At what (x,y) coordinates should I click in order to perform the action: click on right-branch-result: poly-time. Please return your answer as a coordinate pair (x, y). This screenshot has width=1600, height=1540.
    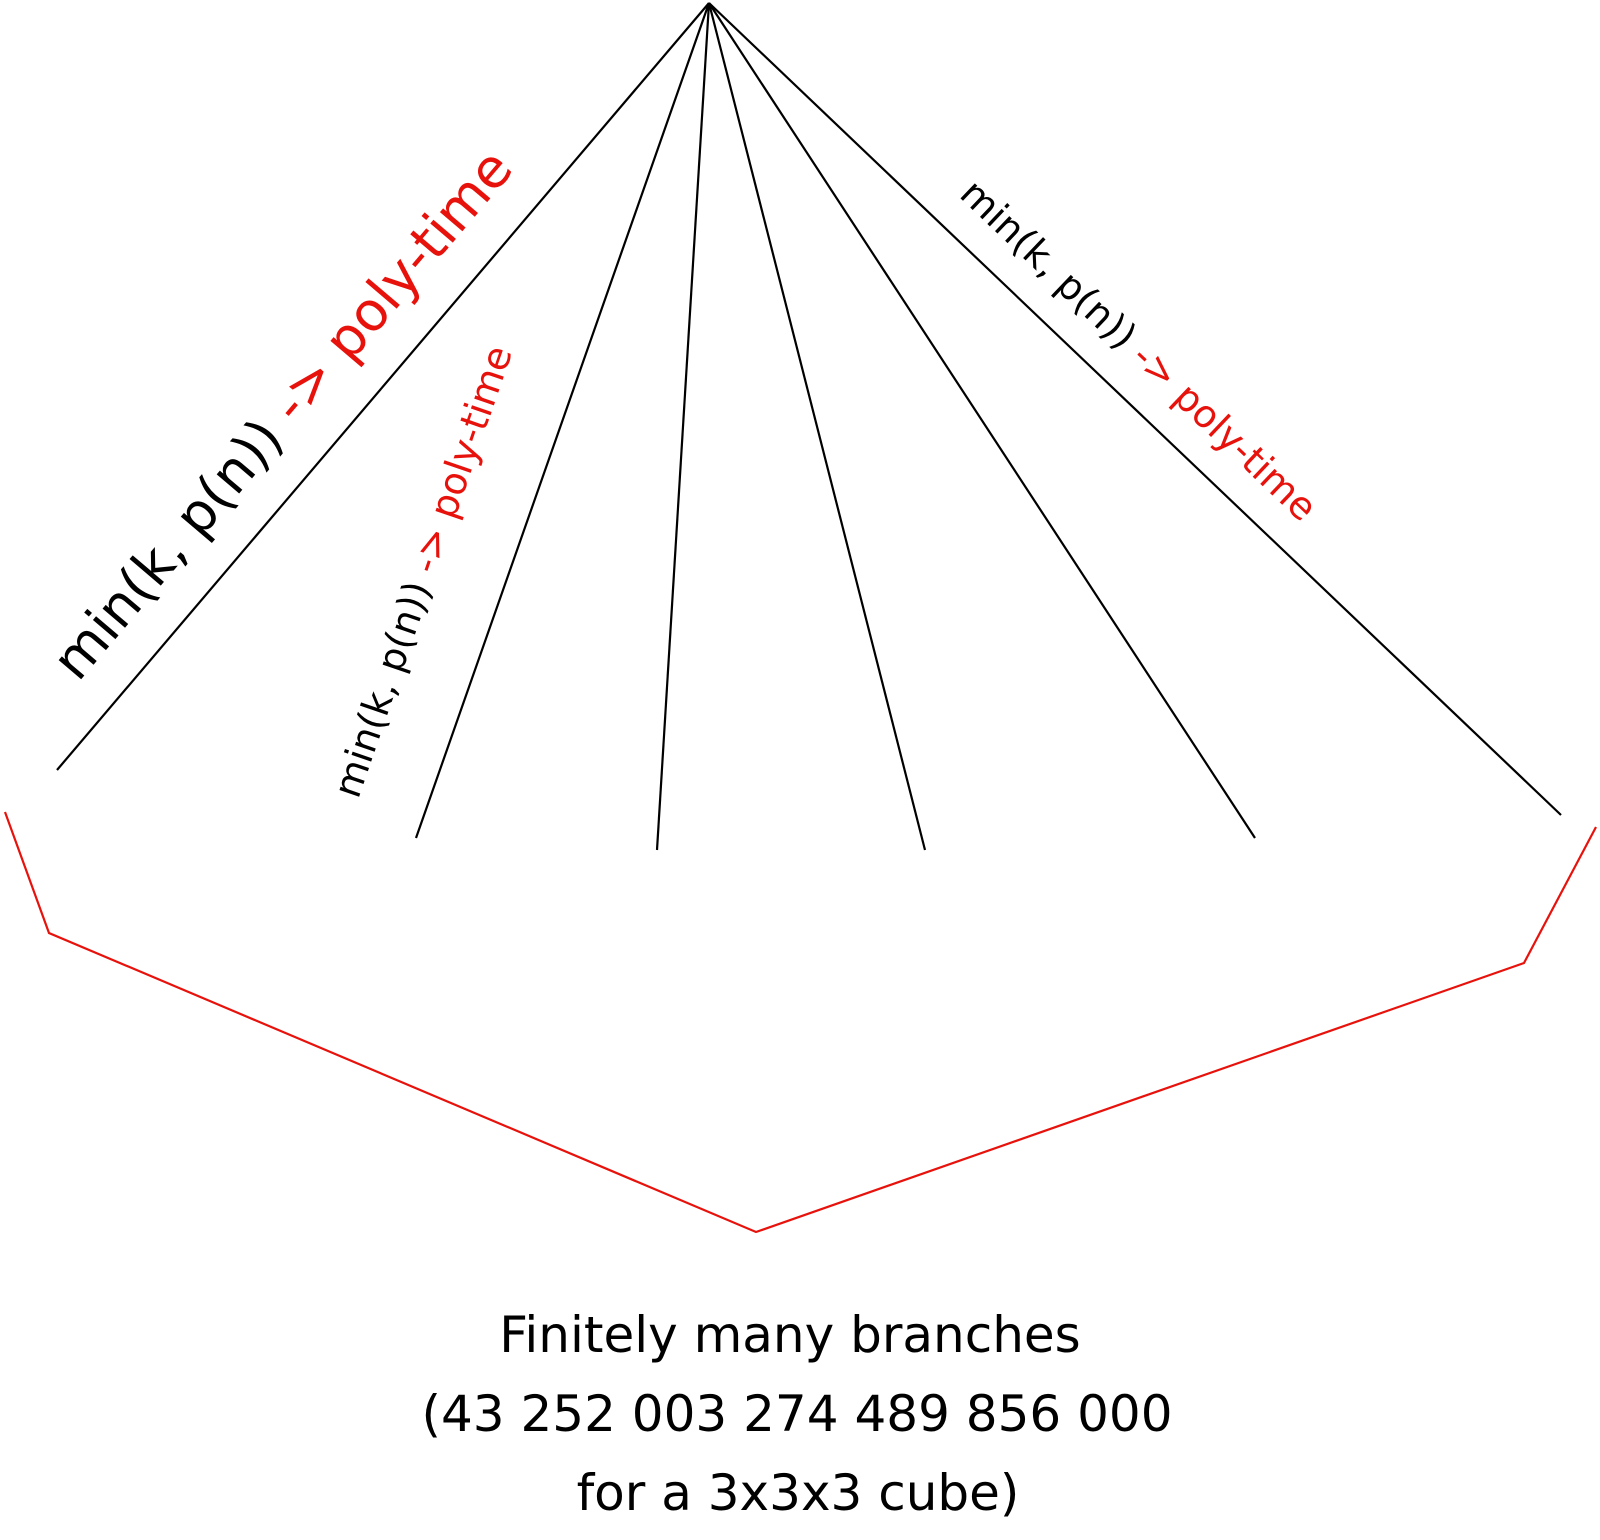
    Looking at the image, I should click on (1241, 448).